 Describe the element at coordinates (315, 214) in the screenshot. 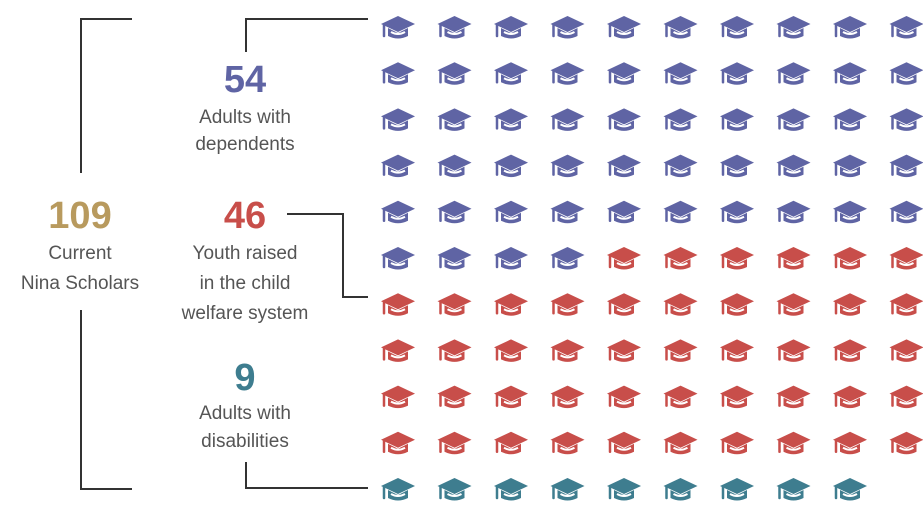

I see `welfare-connector-horizontal-left` at that location.